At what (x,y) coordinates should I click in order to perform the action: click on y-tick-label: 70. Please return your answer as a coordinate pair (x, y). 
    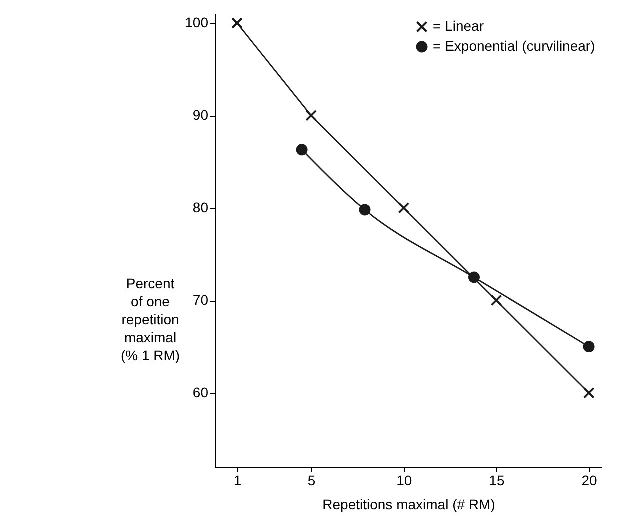
    Looking at the image, I should click on (200, 300).